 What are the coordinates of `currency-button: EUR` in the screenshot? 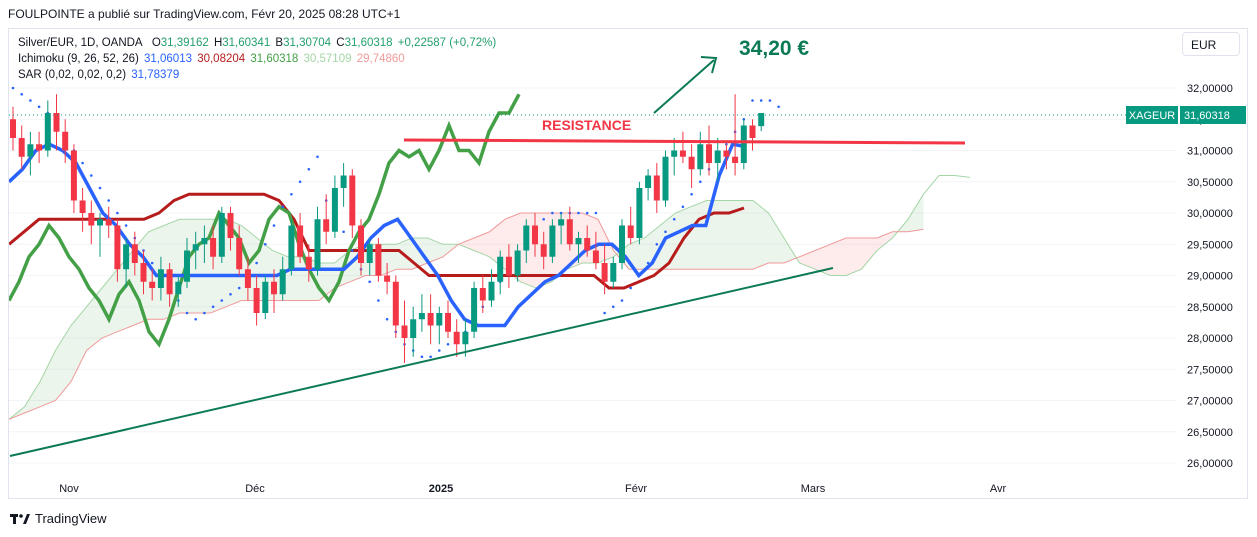 It's located at (1211, 44).